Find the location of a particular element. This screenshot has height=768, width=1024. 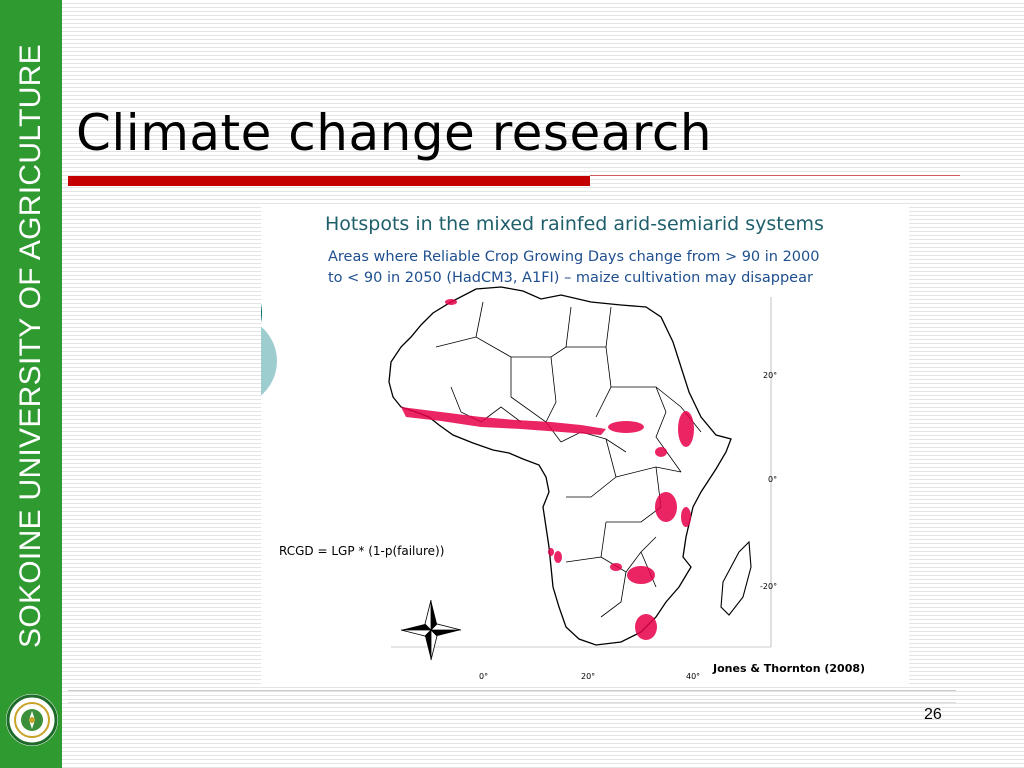

footer-rule is located at coordinates (512, 690).